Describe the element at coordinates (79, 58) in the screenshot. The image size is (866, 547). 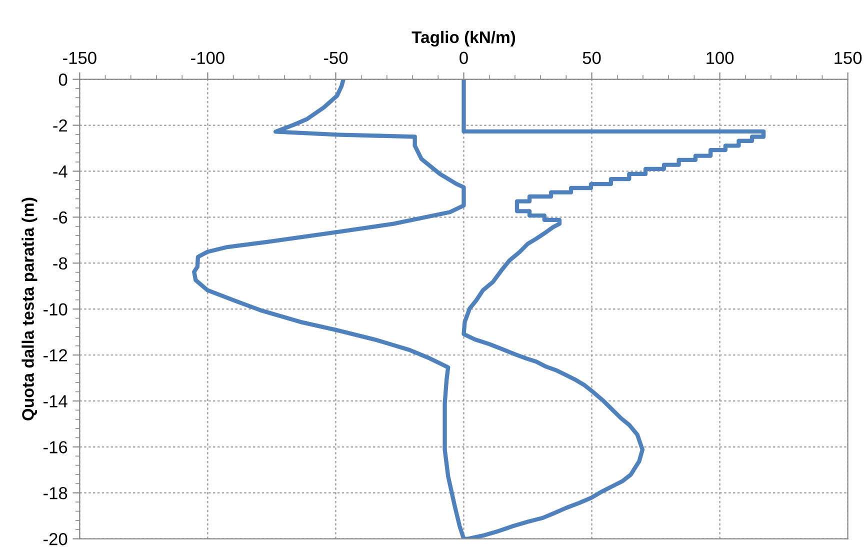
I see `x-tick-label: -150` at that location.